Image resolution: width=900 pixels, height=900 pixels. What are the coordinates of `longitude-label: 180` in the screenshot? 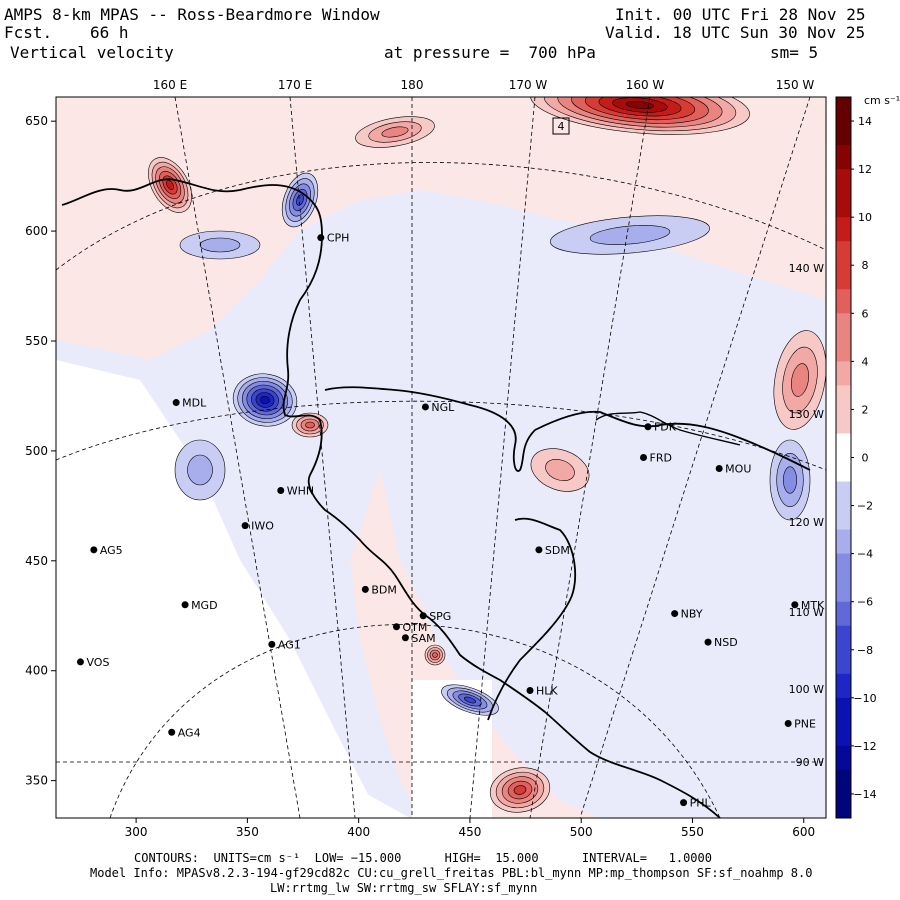 It's located at (412, 85).